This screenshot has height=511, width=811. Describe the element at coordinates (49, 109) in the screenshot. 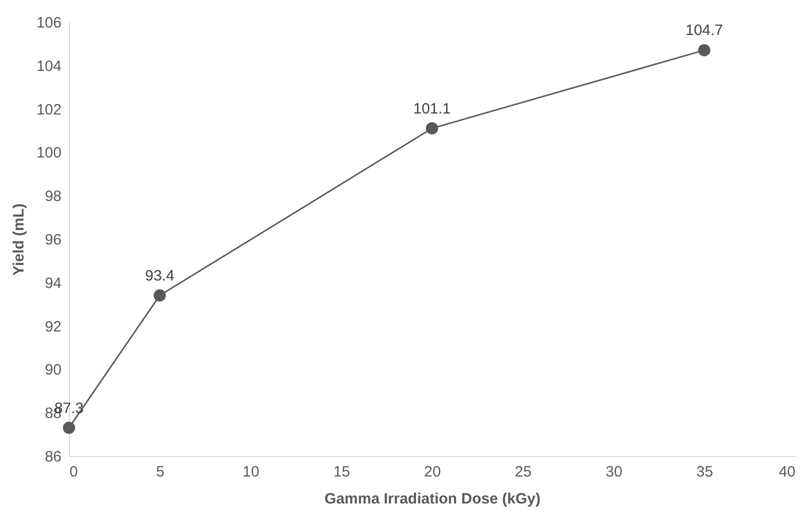

I see `y-tick-label: 102` at that location.